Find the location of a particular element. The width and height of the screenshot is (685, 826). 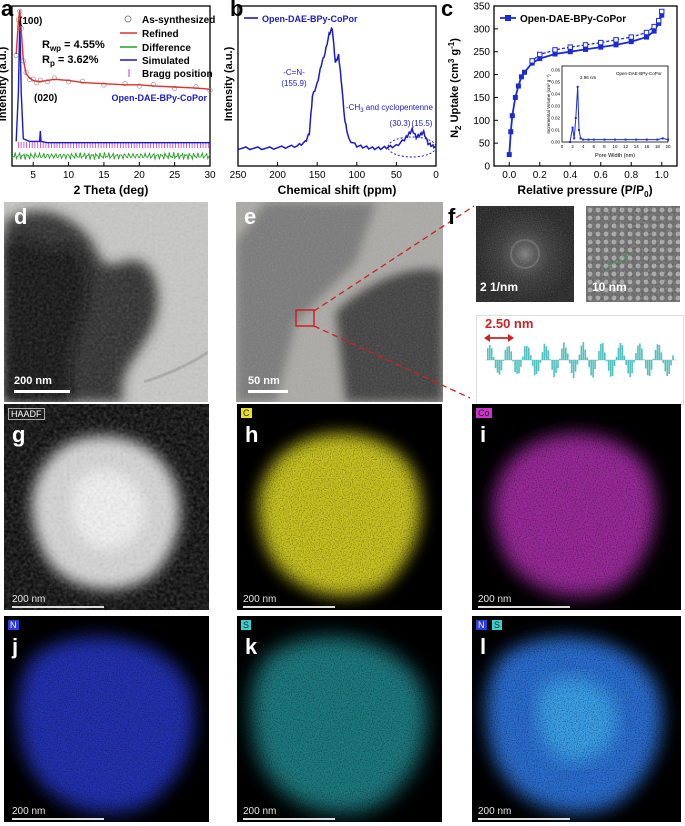

scale-bar-label-i: 200 nm is located at coordinates (495, 599).